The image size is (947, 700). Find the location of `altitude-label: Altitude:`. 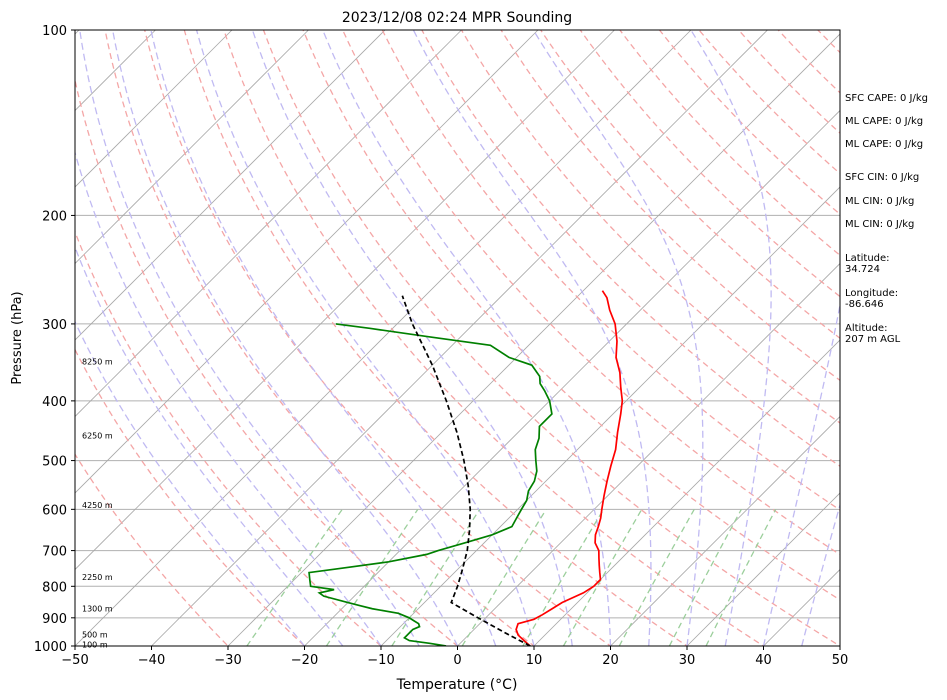

altitude-label: Altitude: is located at coordinates (866, 328).